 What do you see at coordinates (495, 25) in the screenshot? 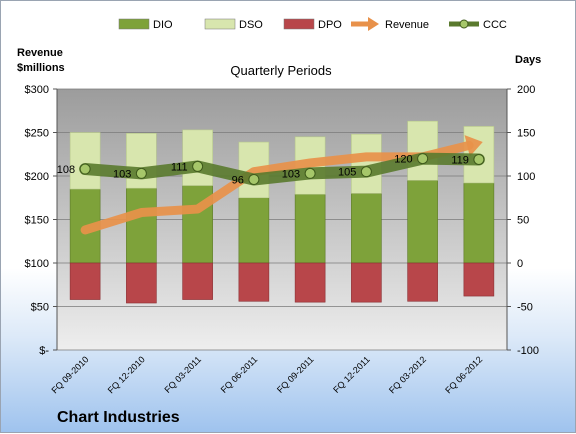
I see `legend-label: CCC` at bounding box center [495, 25].